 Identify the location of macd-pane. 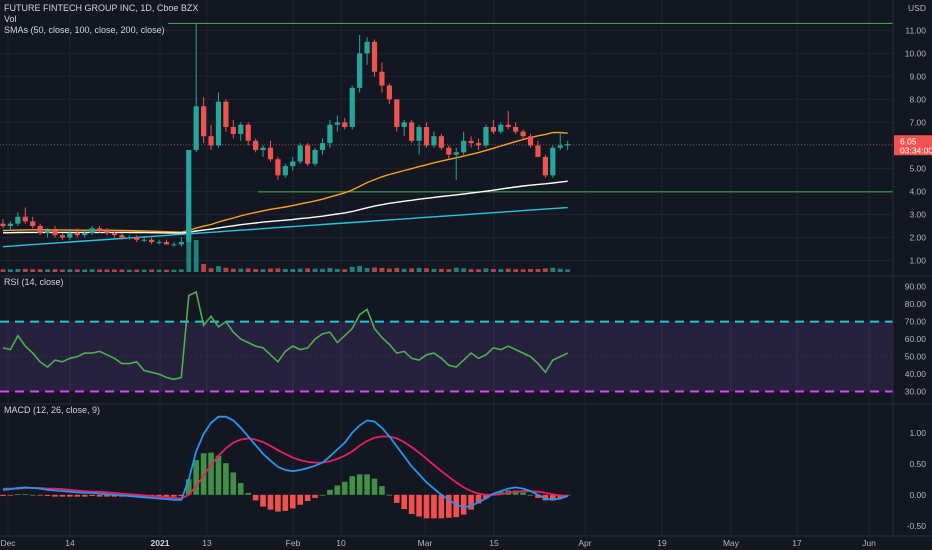
(285, 467).